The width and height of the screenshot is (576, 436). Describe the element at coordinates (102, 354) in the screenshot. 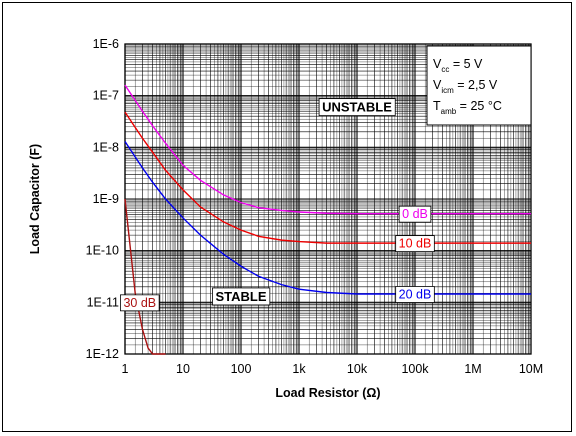

I see `y-tick-label: 1E-12` at that location.